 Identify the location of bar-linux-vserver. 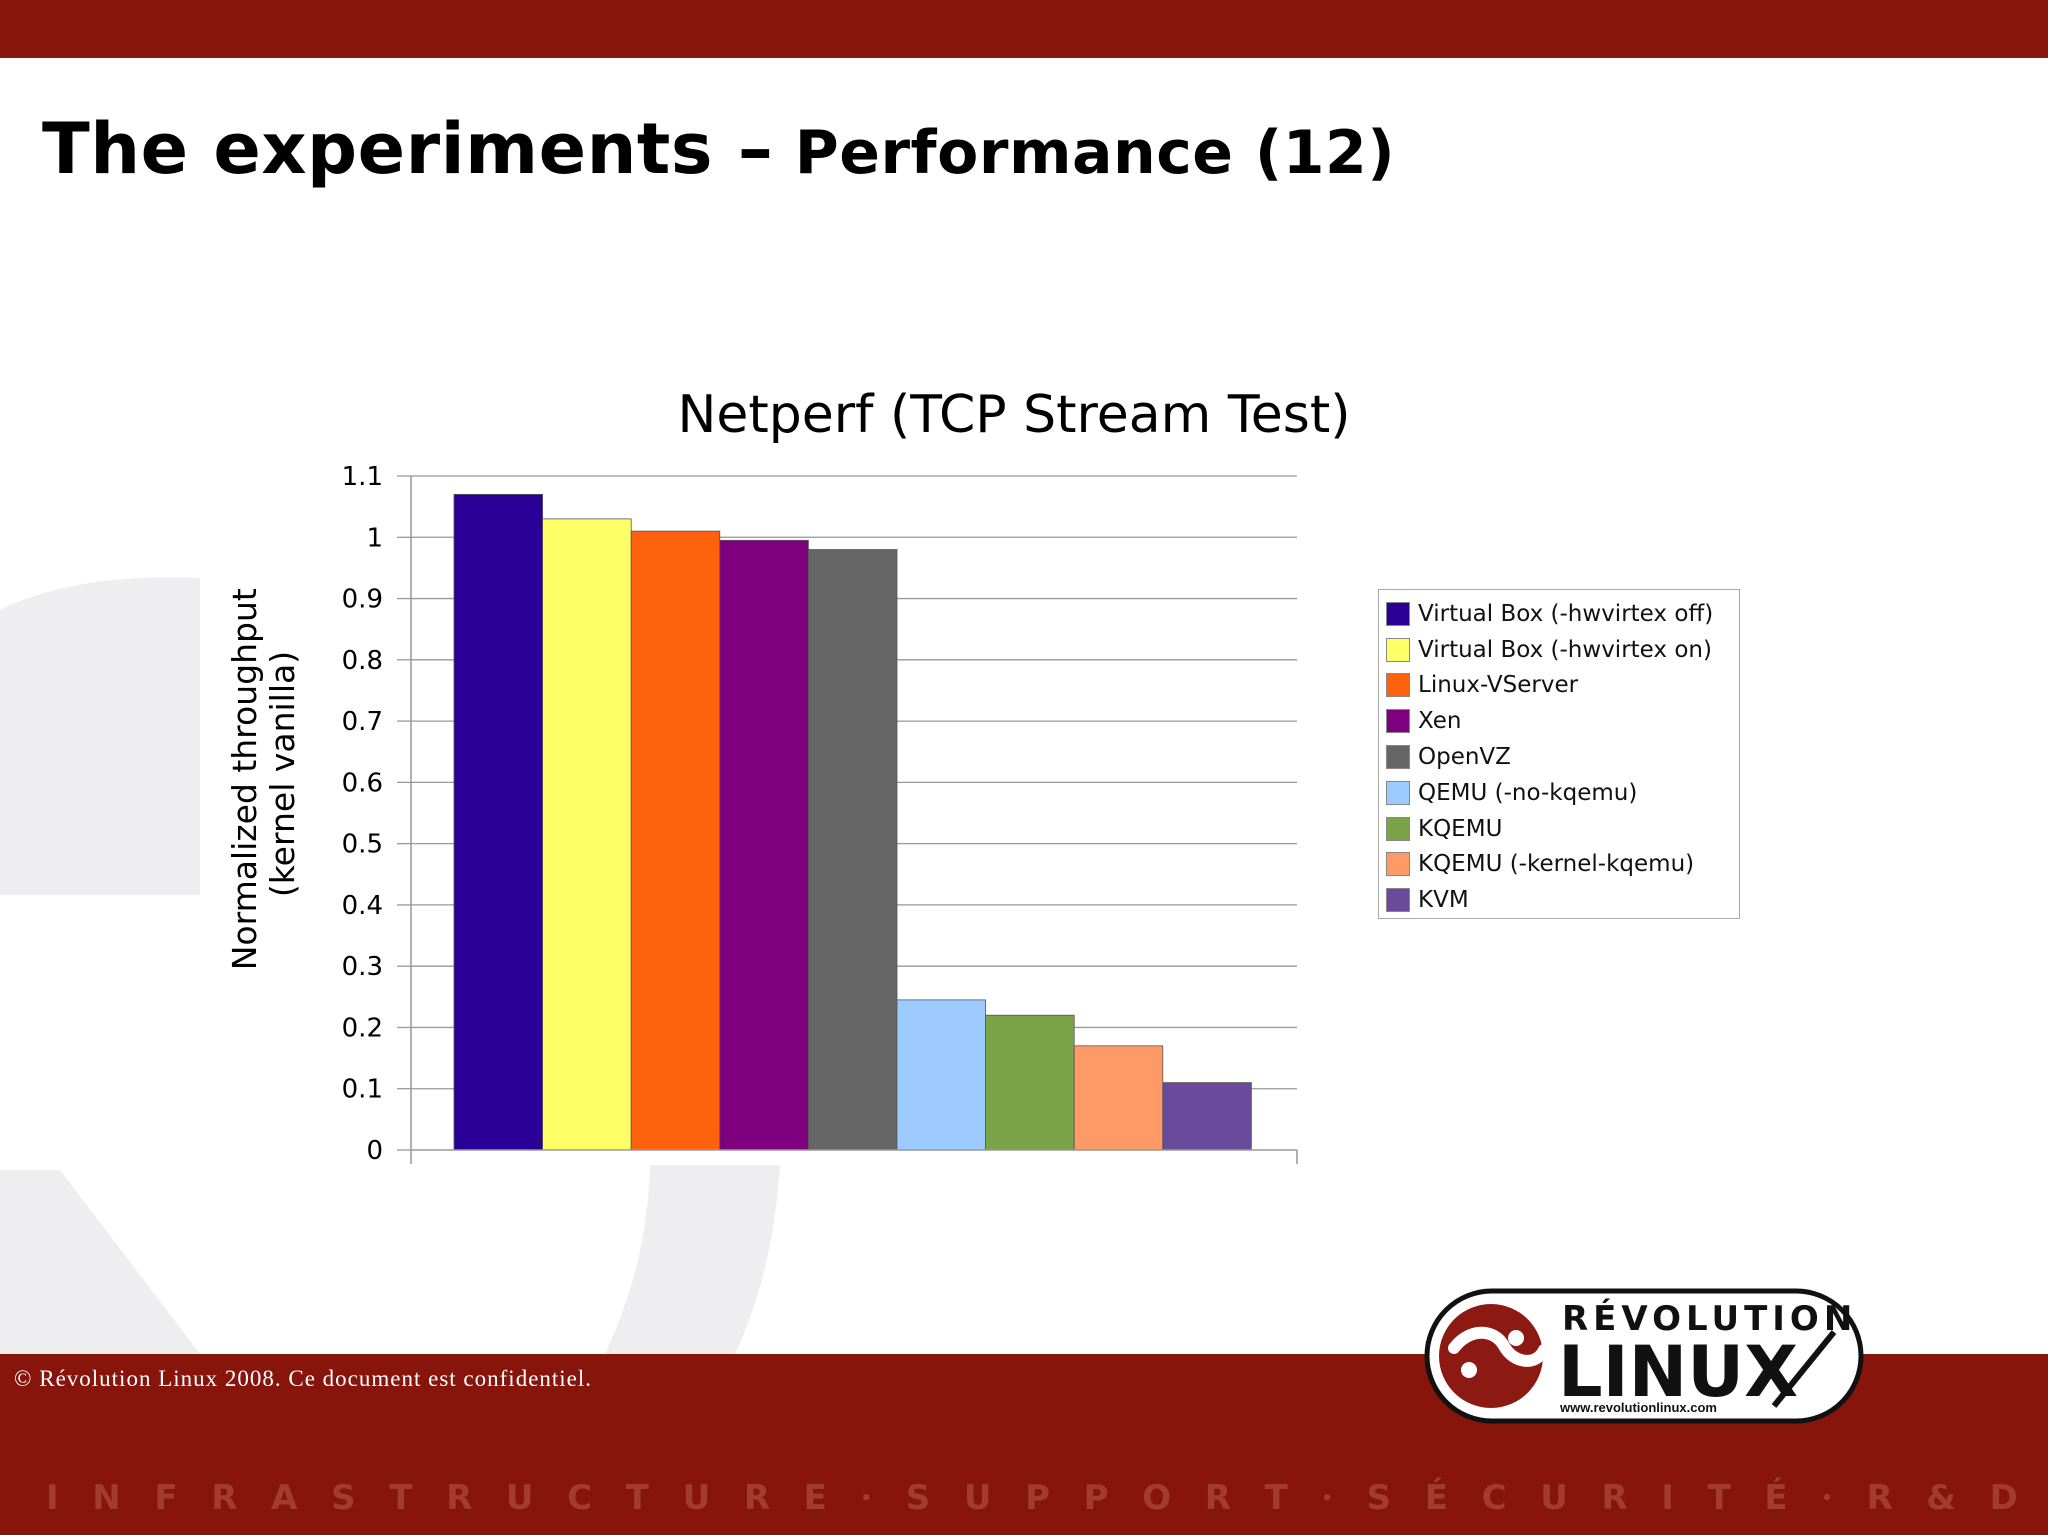
(675, 840).